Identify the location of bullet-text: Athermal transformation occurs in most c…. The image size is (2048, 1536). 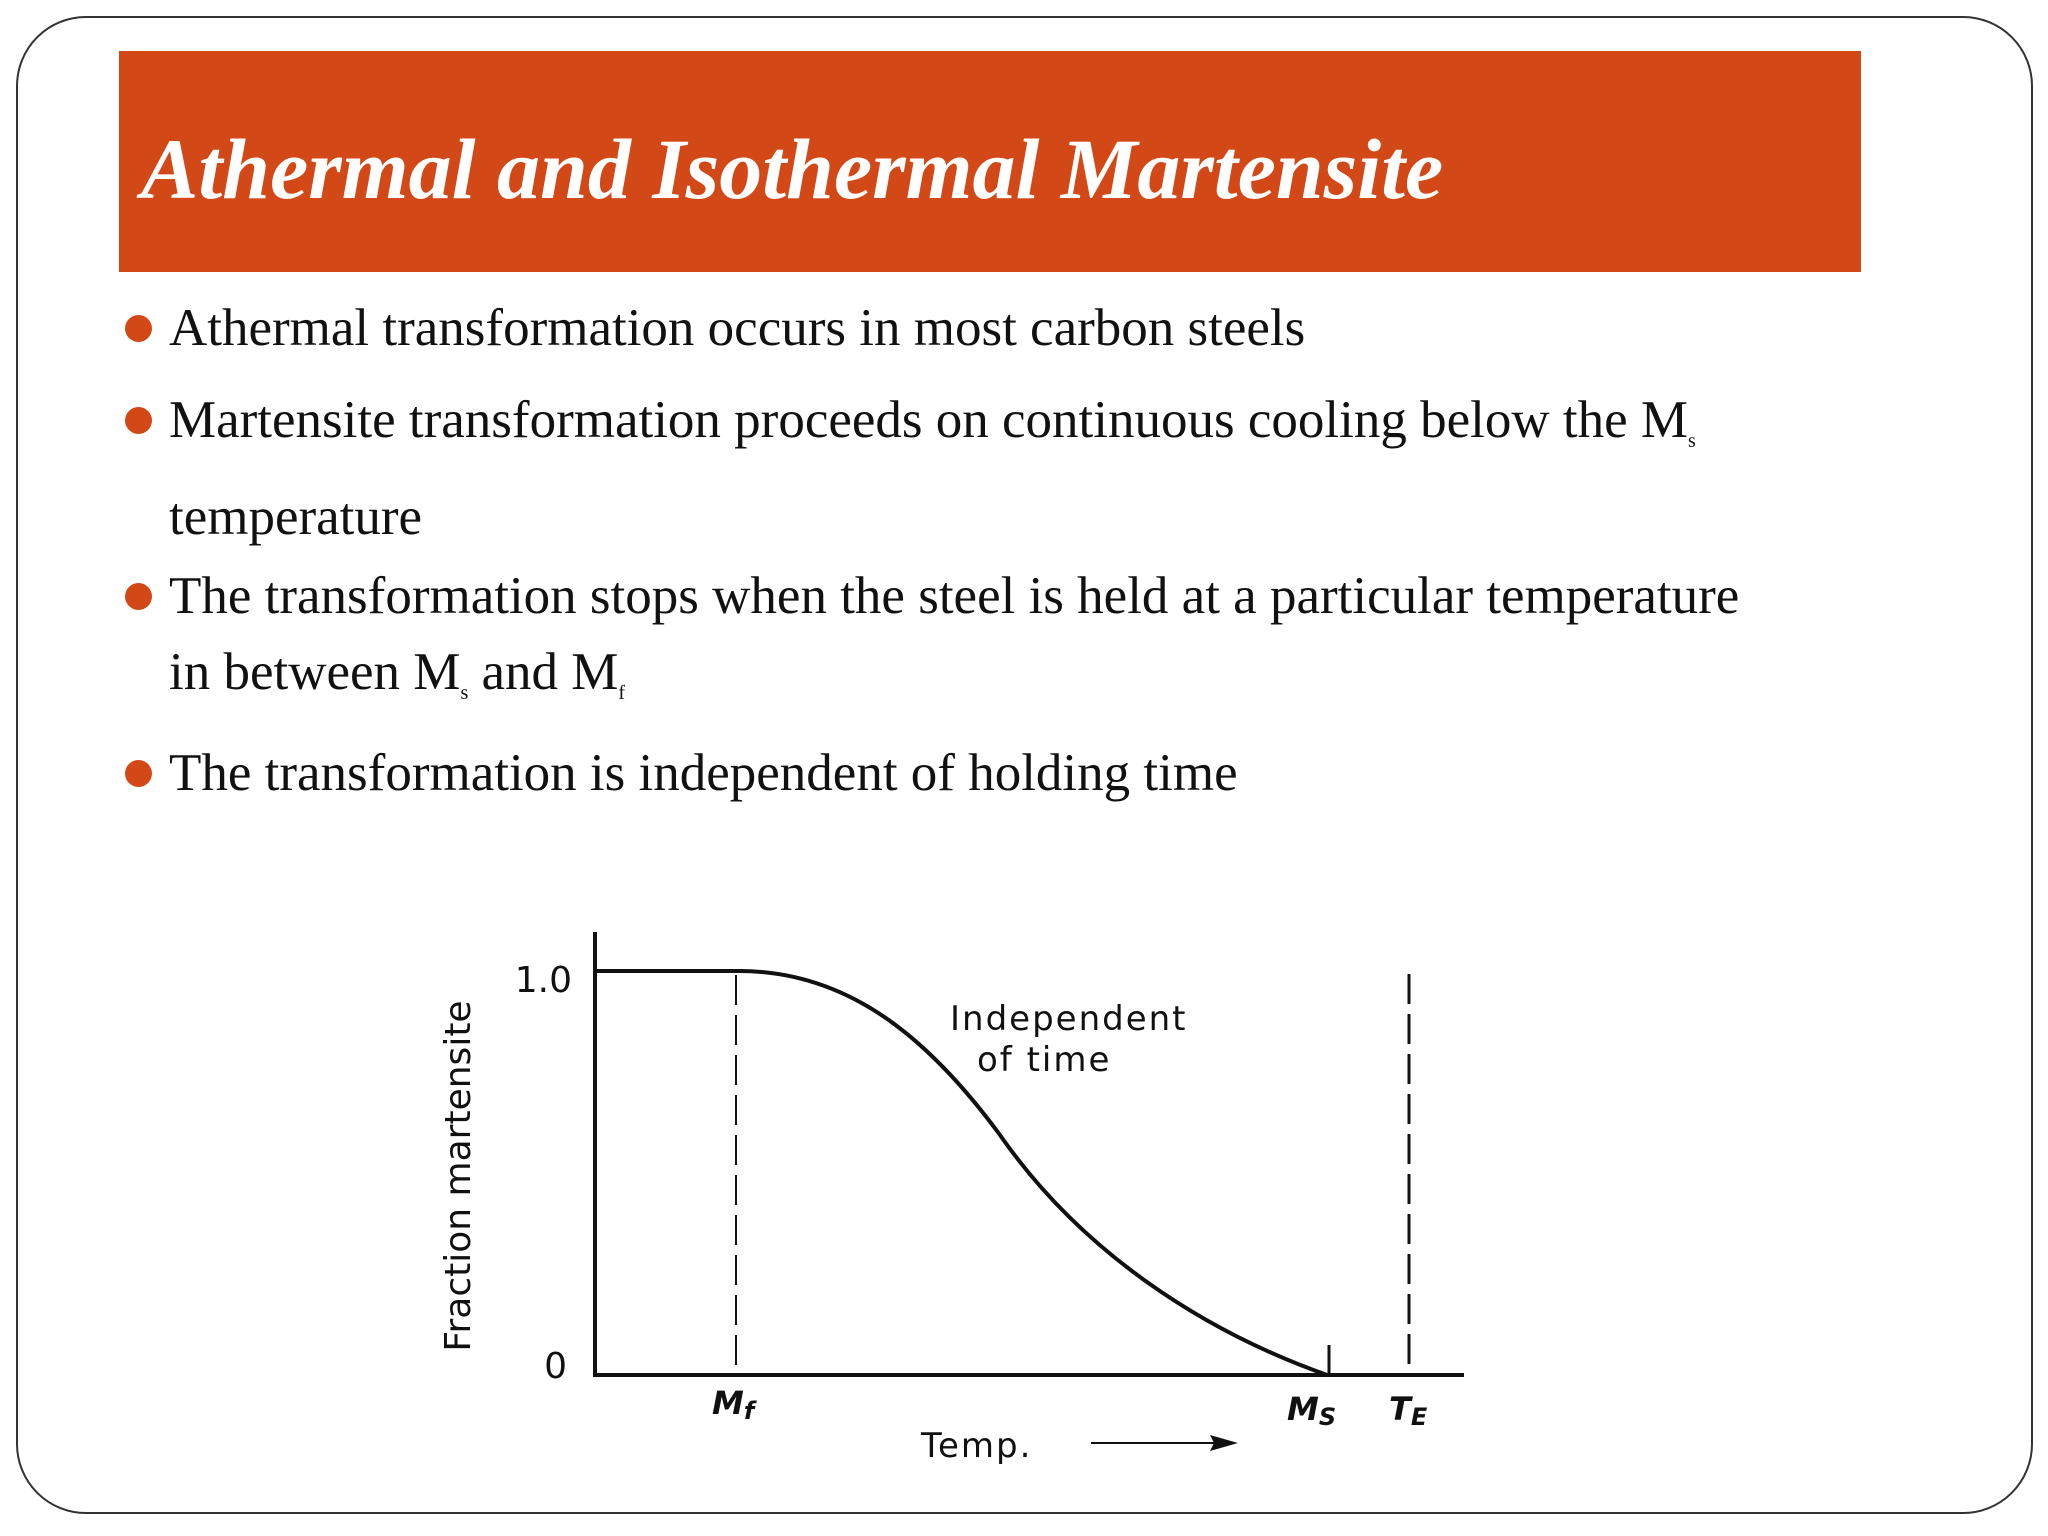
(737, 328).